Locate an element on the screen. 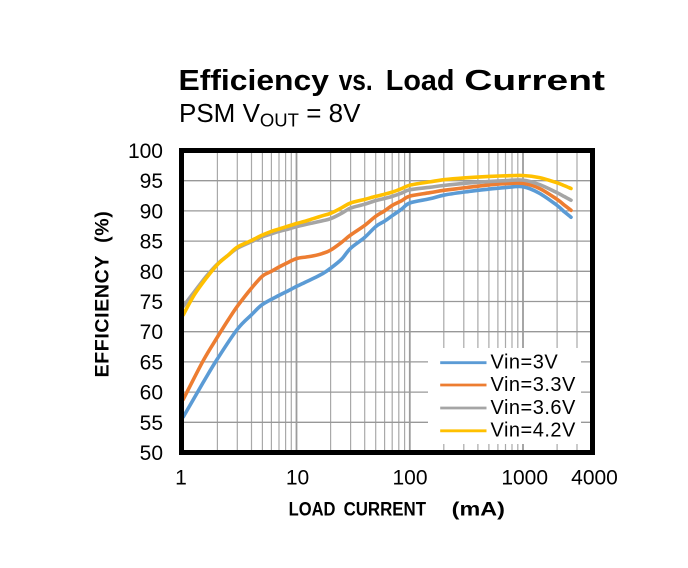  svg-text: 95 is located at coordinates (151, 181).